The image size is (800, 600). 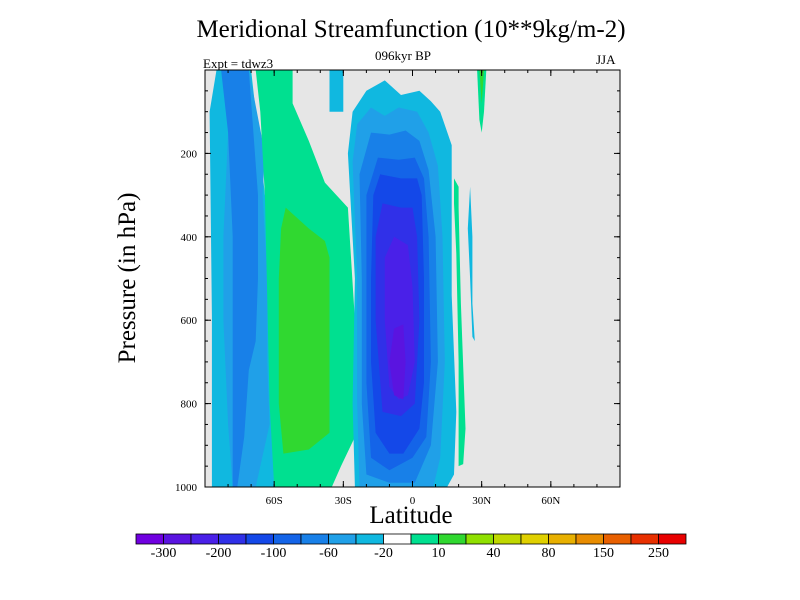 What do you see at coordinates (603, 553) in the screenshot?
I see `colorbar-label: 150` at bounding box center [603, 553].